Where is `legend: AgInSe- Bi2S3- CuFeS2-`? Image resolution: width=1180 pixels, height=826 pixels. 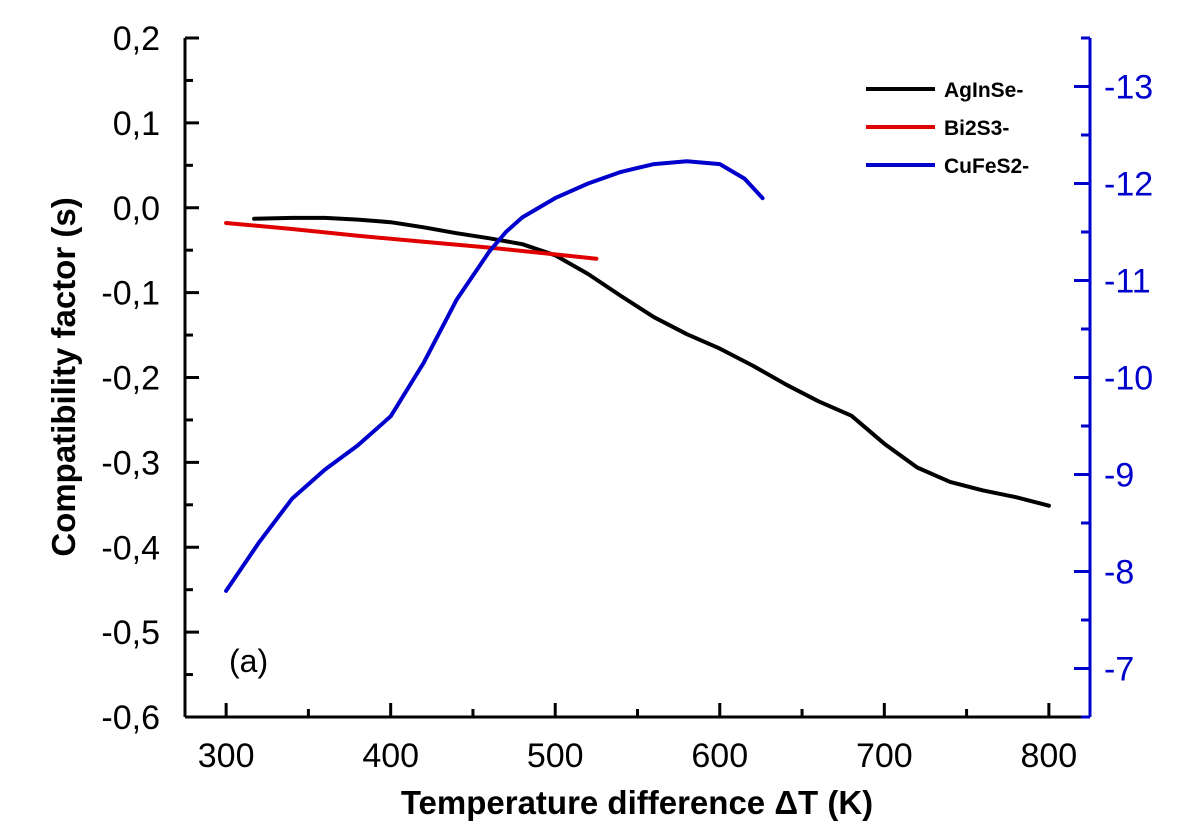
legend: AgInSe- Bi2S3- CuFeS2- is located at coordinates (947, 128).